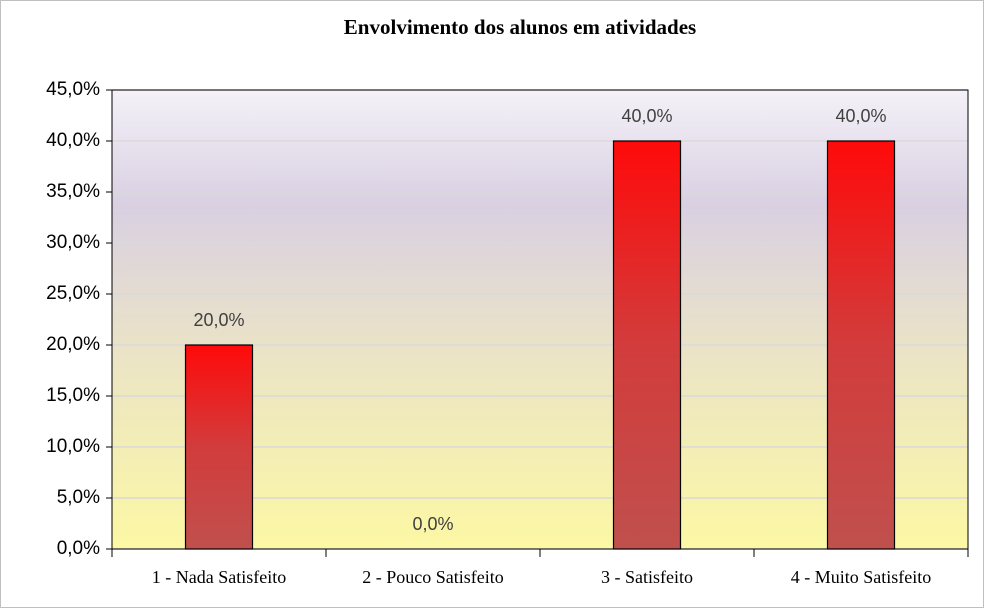 The width and height of the screenshot is (984, 608). What do you see at coordinates (520, 27) in the screenshot?
I see `chart-title: Envolvimento dos alunos em atividades` at bounding box center [520, 27].